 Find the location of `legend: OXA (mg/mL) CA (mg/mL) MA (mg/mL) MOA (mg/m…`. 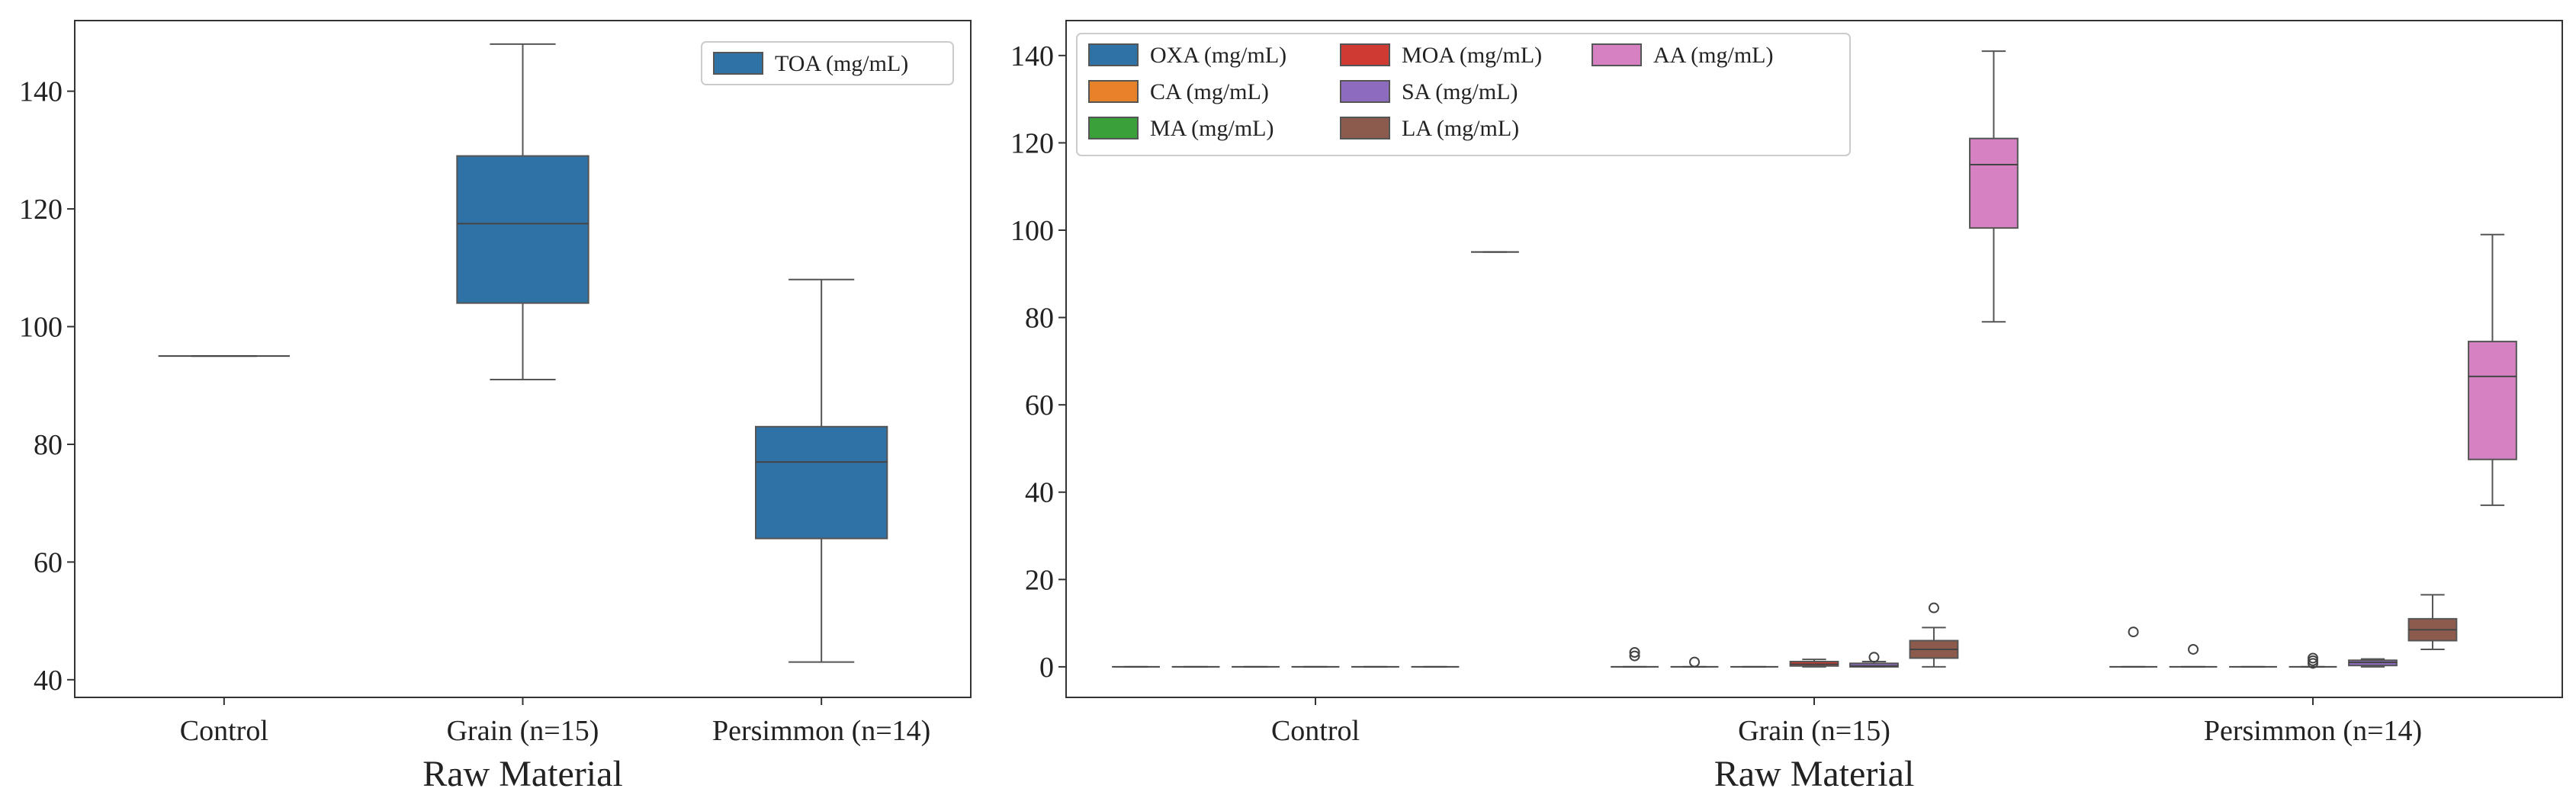

legend: OXA (mg/mL) CA (mg/mL) MA (mg/mL) MOA (mg/m… is located at coordinates (1463, 94).